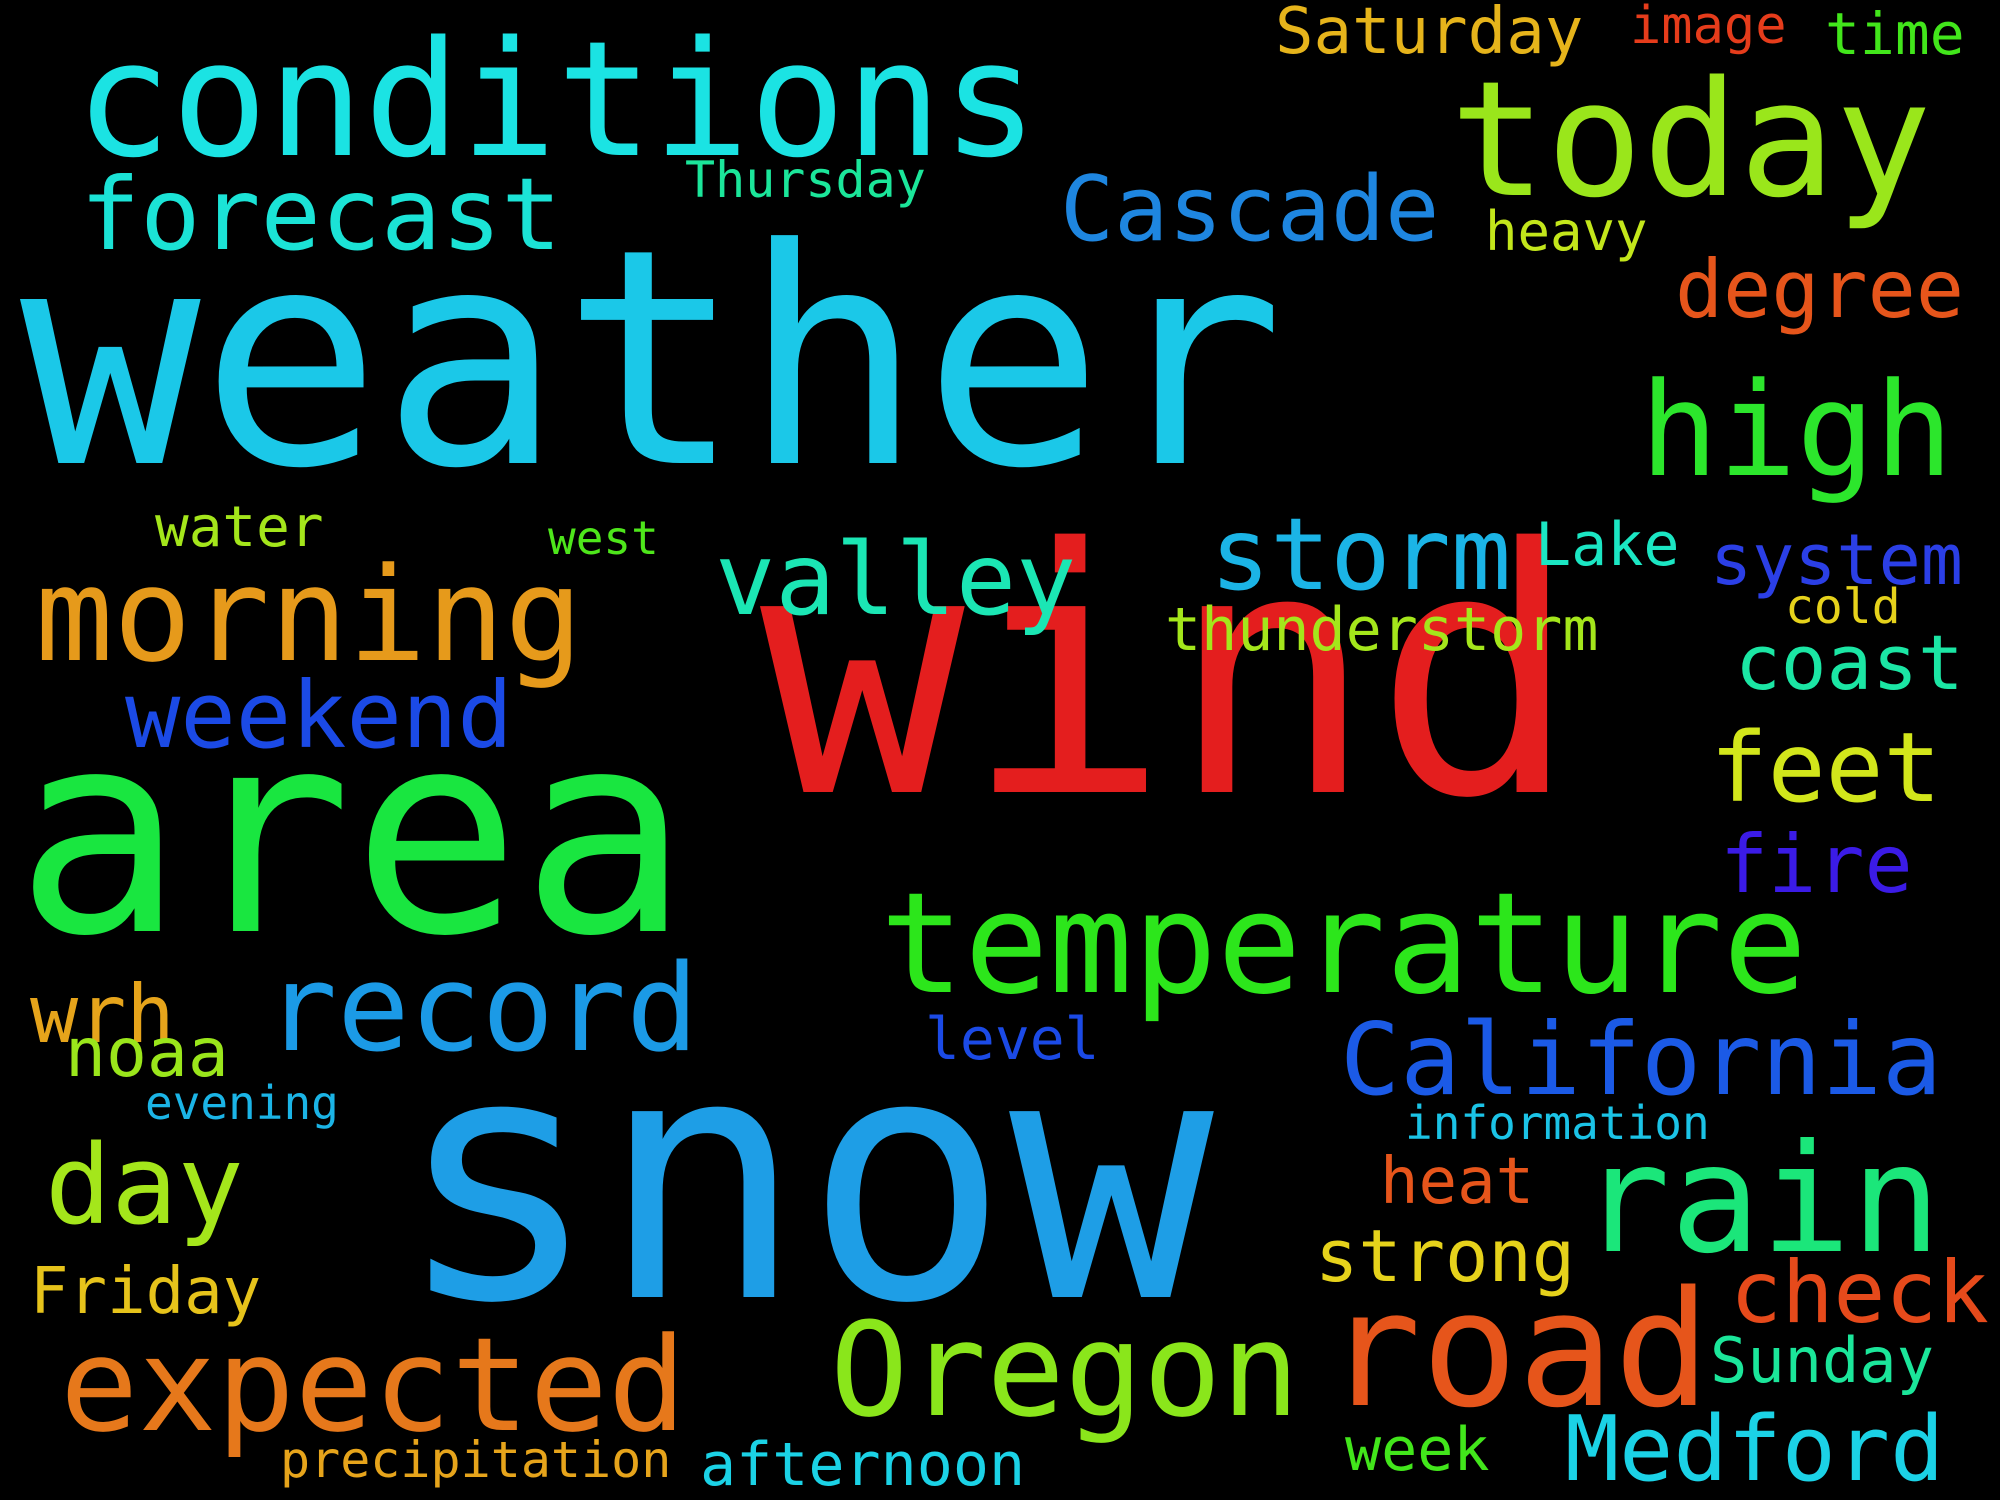 This screenshot has width=2000, height=1500. I want to click on word-heavy: heavy, so click(1566, 231).